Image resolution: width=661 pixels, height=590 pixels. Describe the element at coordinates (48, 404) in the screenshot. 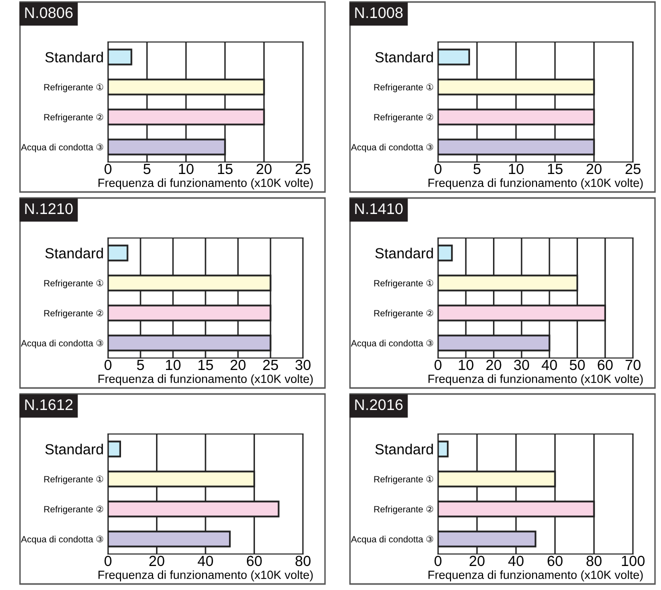

I see `chart-title: N.1612` at that location.